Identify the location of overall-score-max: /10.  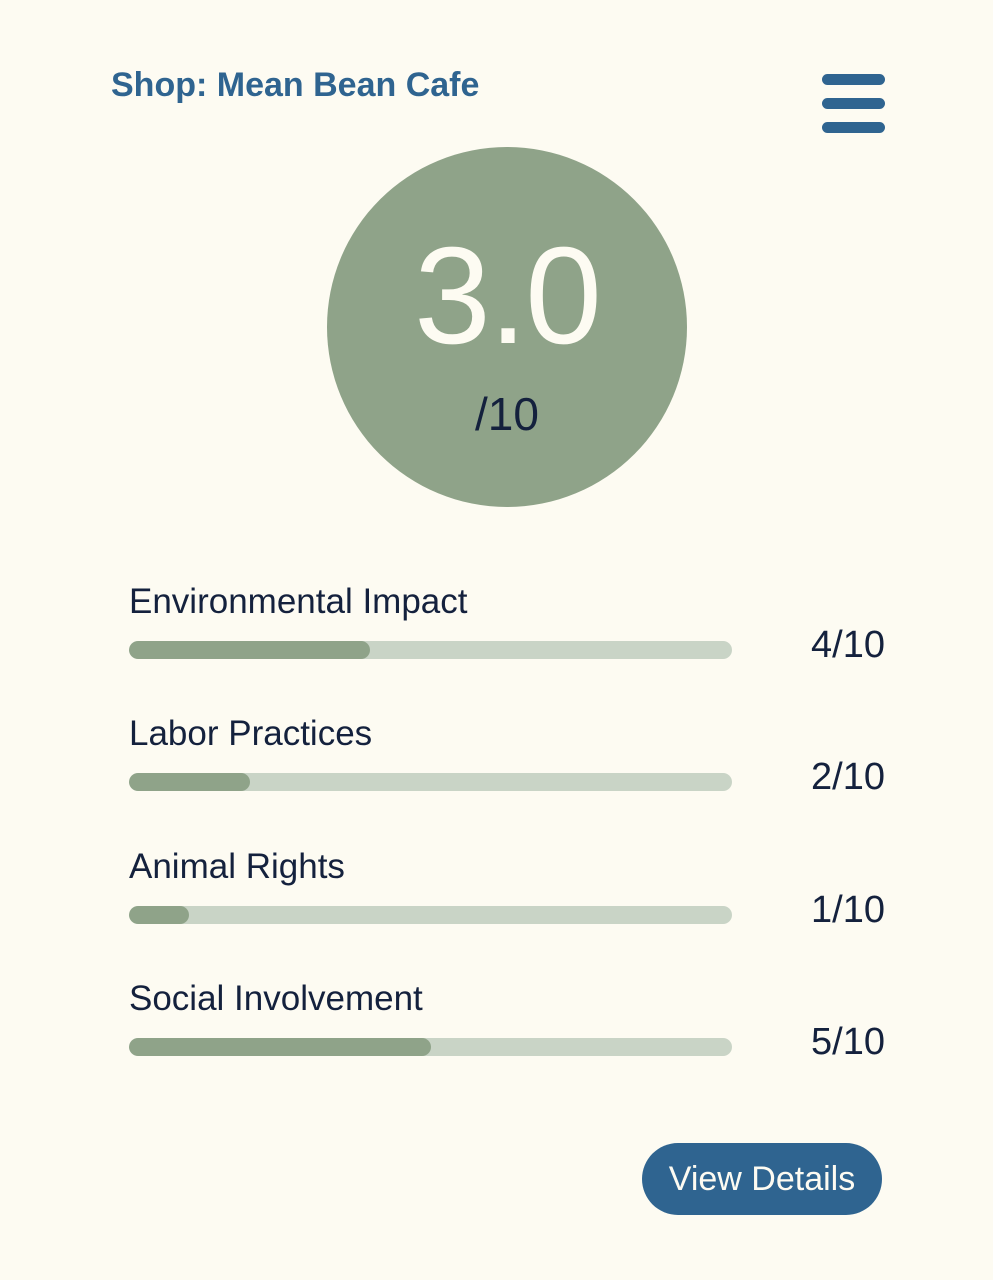
(507, 414).